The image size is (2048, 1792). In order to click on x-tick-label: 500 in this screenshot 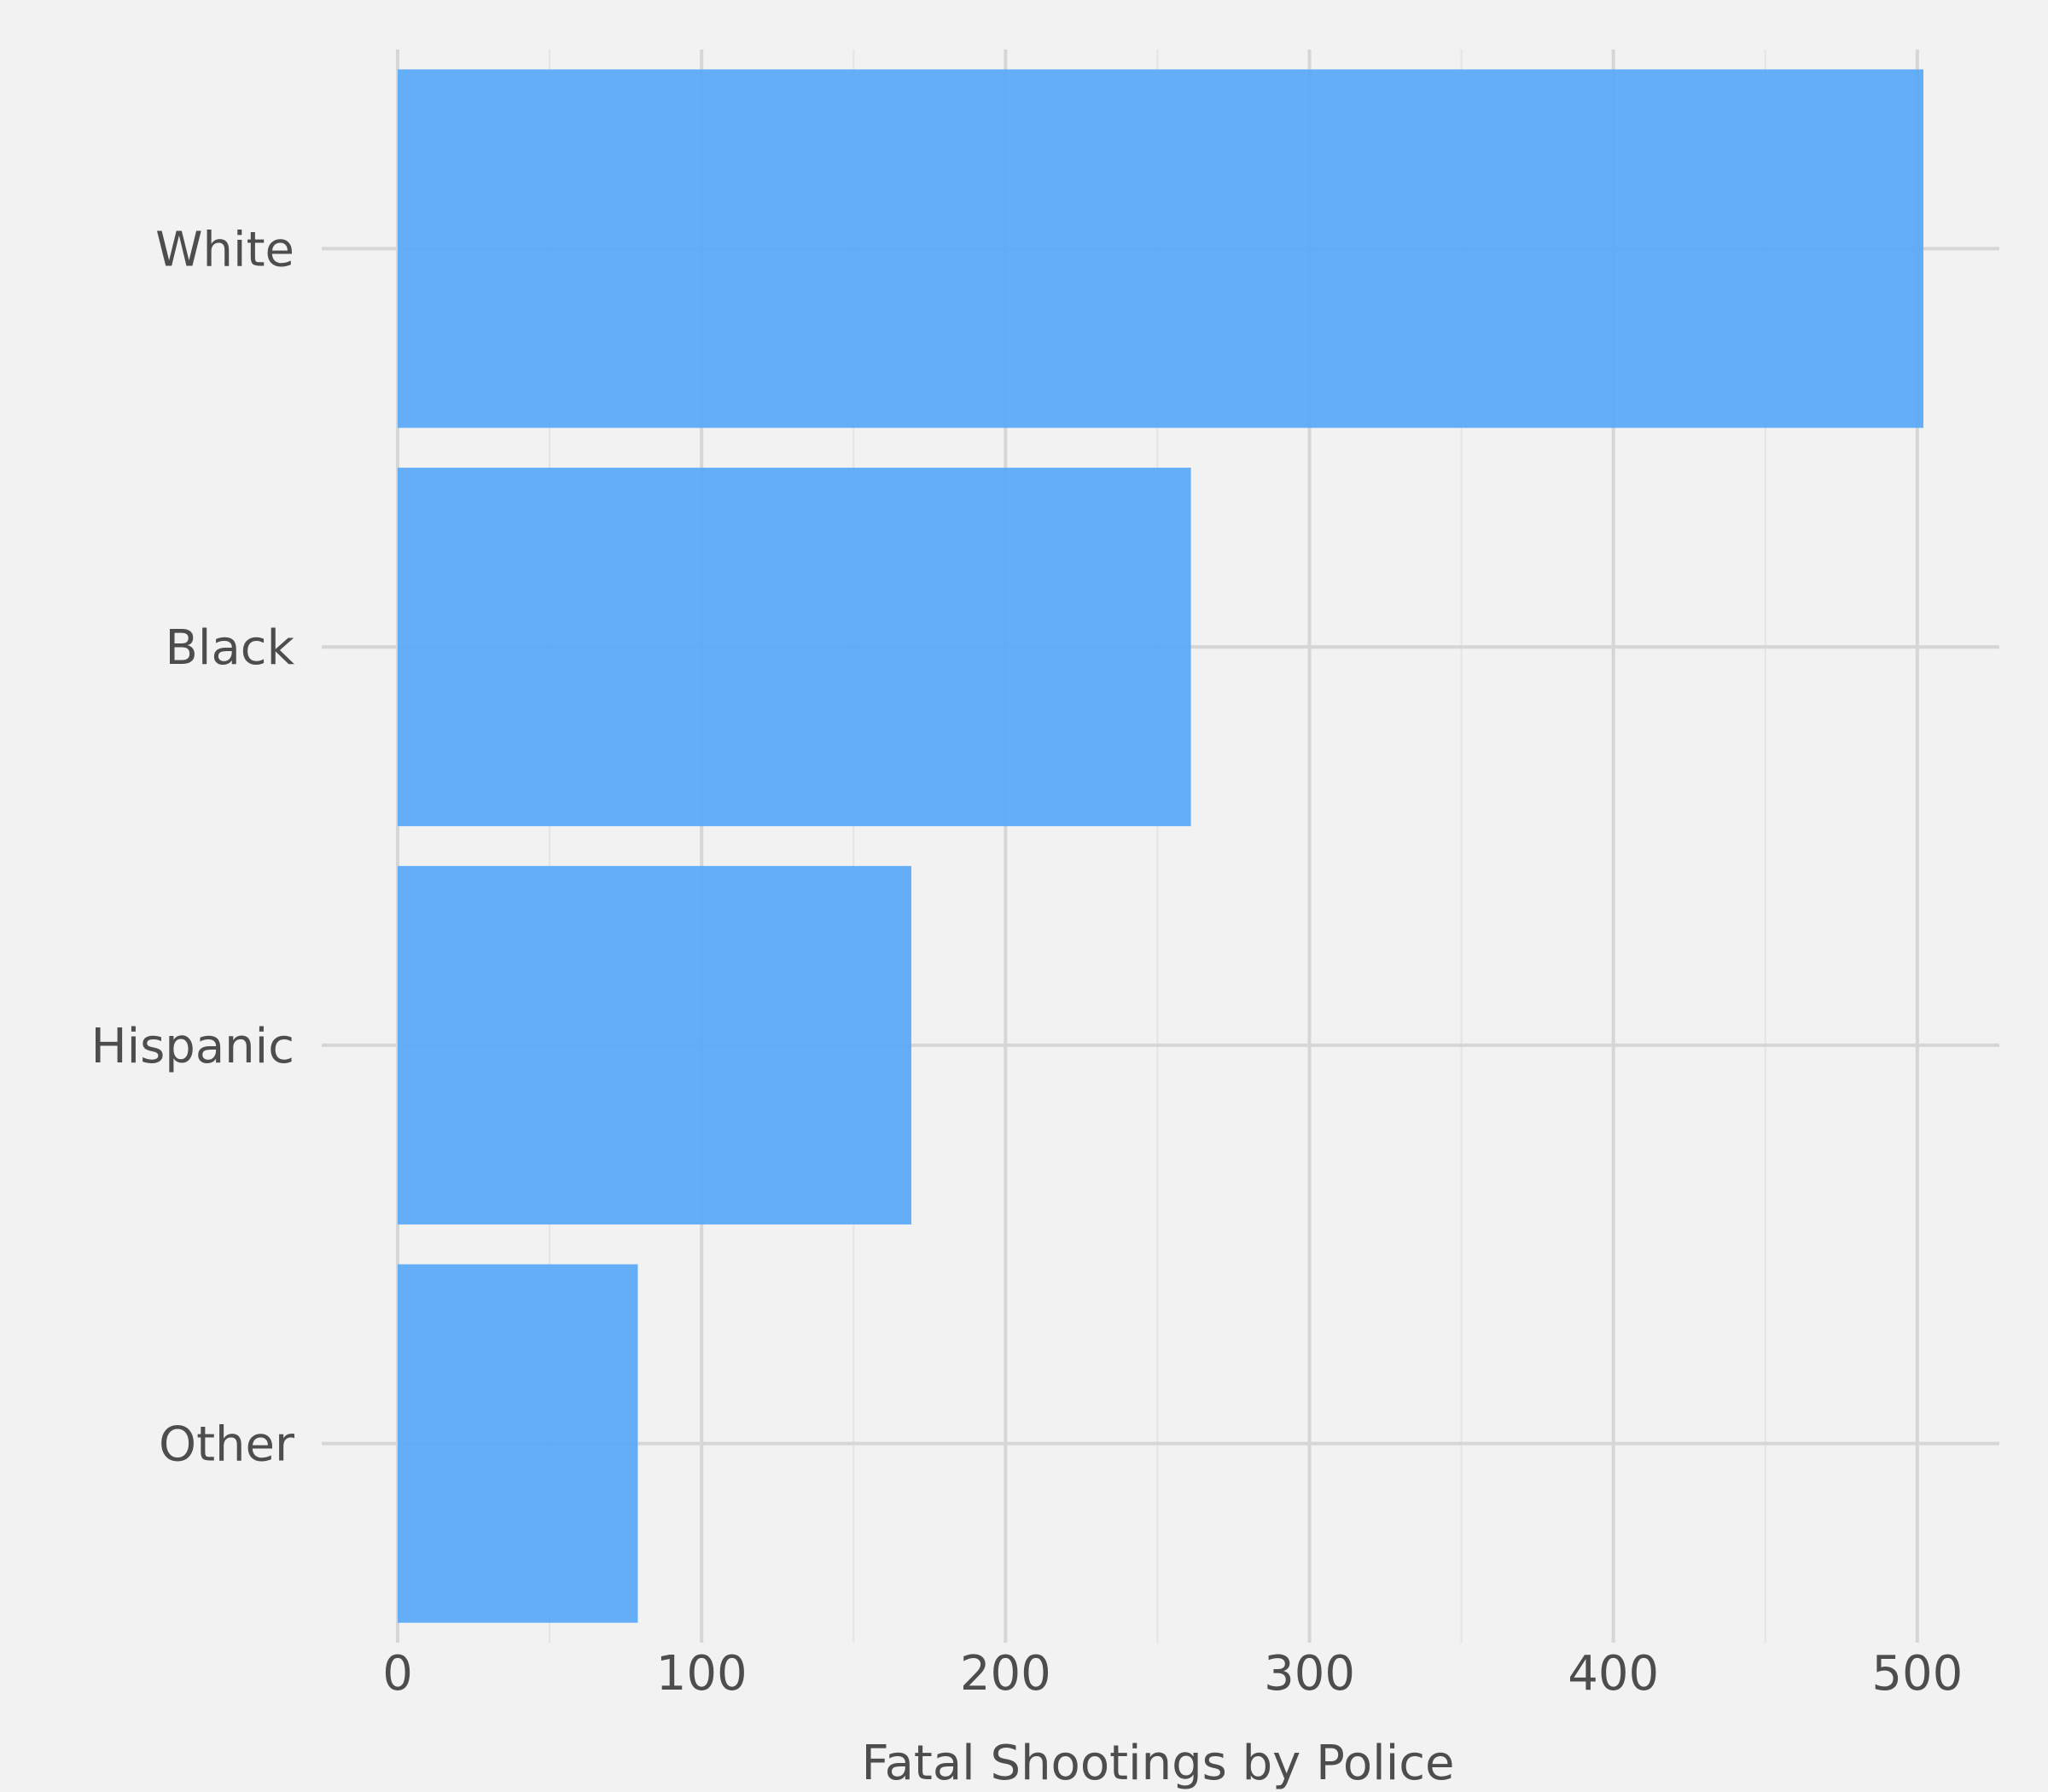, I will do `click(1917, 1674)`.